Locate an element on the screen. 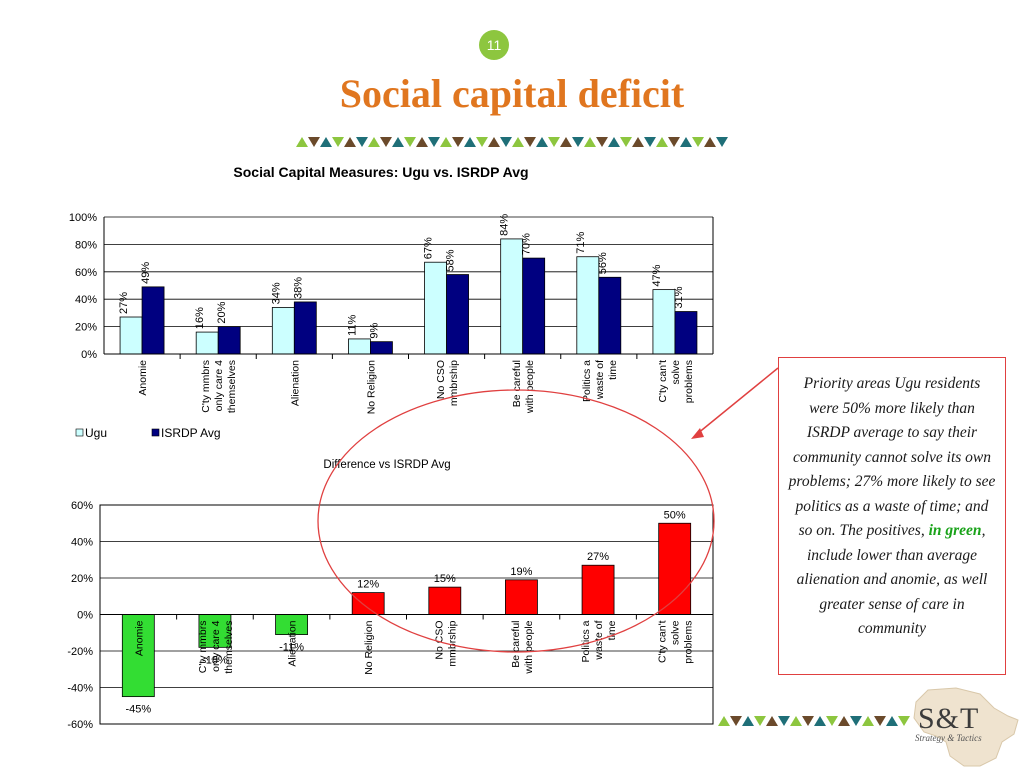 Image resolution: width=1024 pixels, height=768 pixels. legend-swatch-ugu is located at coordinates (79, 432).